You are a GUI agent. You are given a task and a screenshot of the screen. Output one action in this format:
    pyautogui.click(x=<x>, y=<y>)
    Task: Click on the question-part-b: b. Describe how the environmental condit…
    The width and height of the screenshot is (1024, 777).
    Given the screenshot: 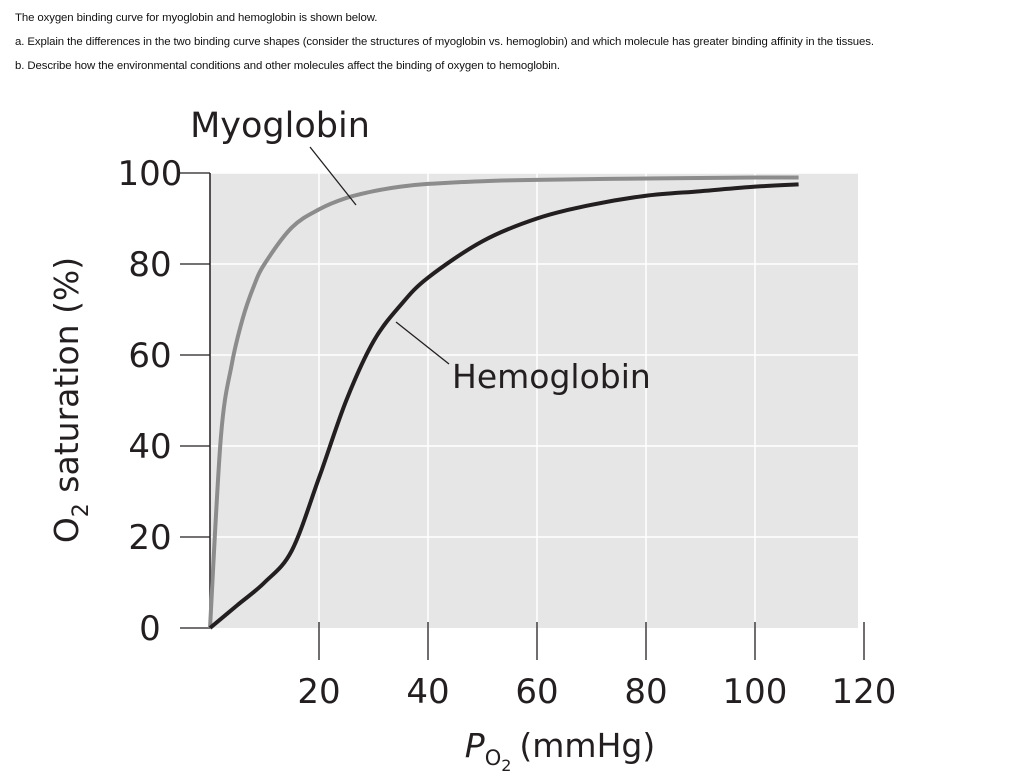 What is the action you would take?
    pyautogui.click(x=287, y=66)
    